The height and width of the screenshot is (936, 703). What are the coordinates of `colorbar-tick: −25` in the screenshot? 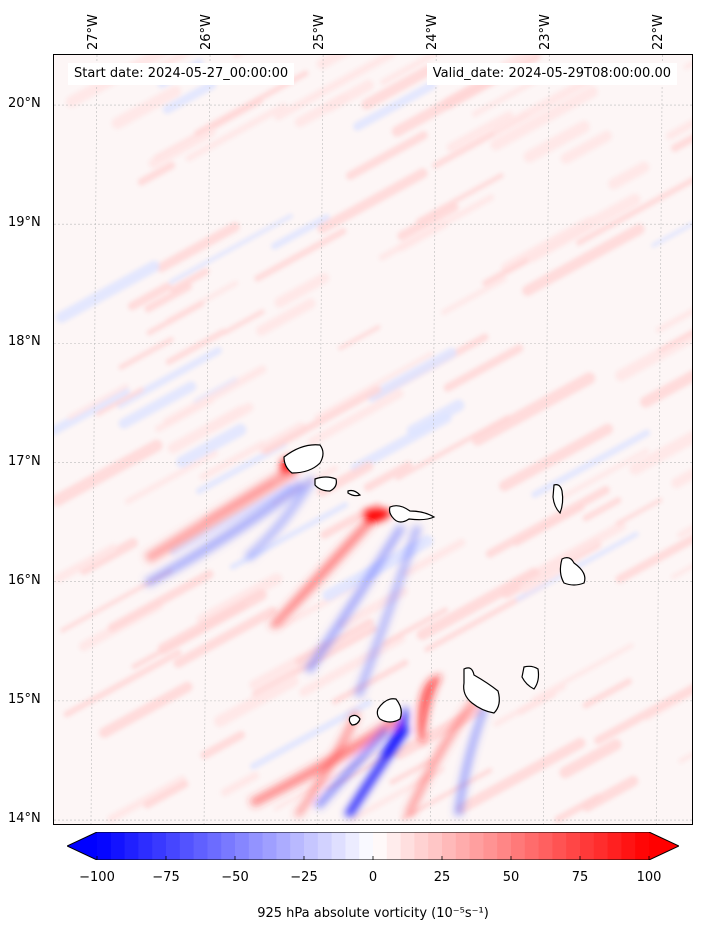 It's located at (304, 877).